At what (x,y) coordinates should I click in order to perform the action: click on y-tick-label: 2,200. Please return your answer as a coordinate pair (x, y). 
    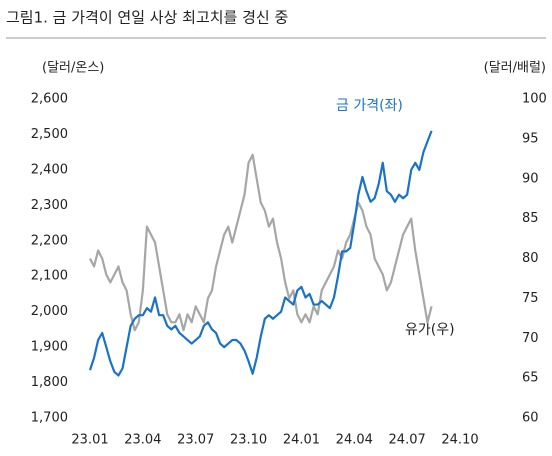
    Looking at the image, I should click on (49, 240).